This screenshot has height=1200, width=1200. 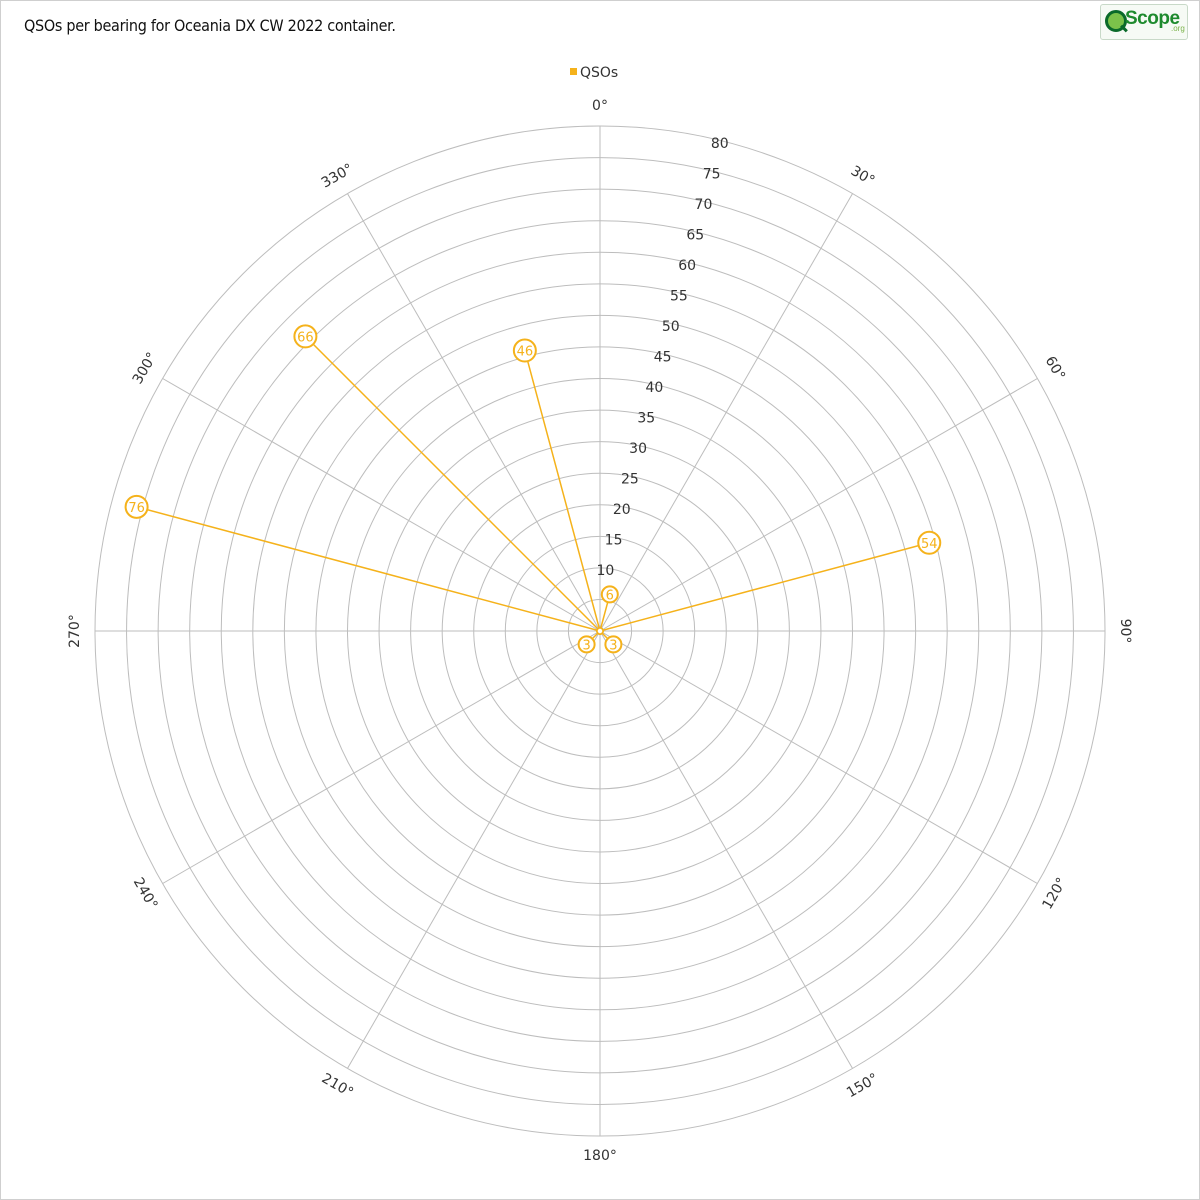 I want to click on radial-tick-label: 80, so click(x=720, y=144).